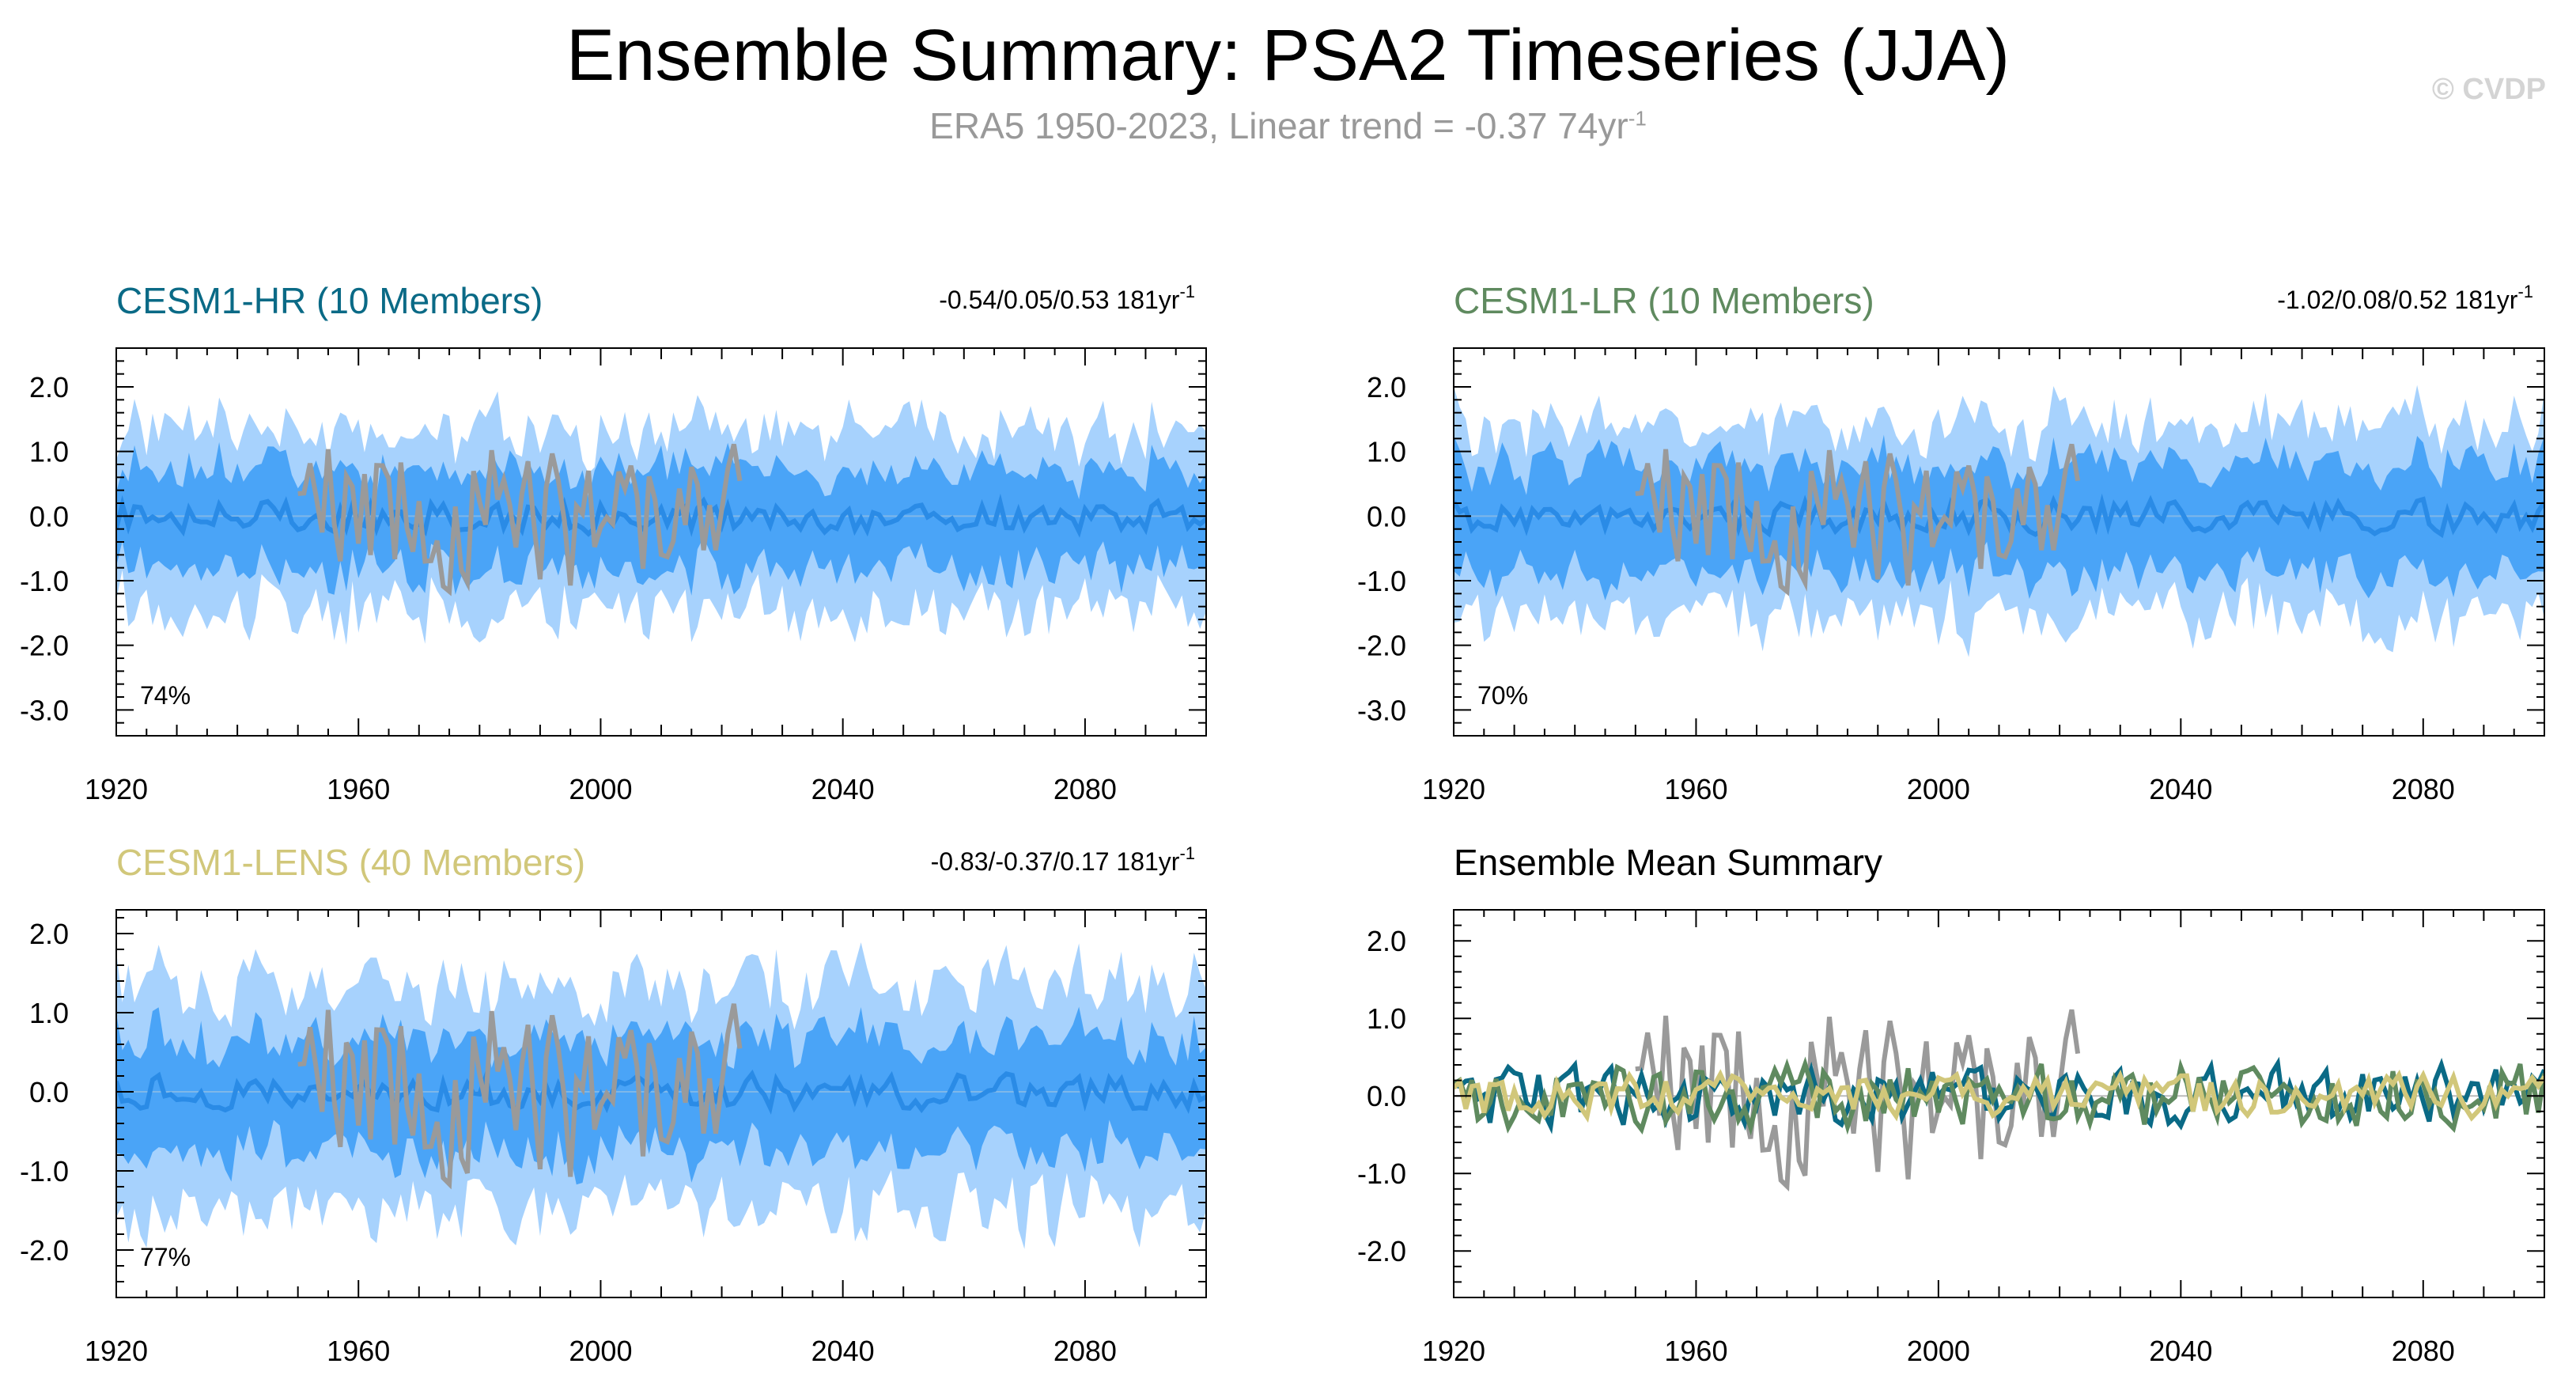 The height and width of the screenshot is (1394, 2576). What do you see at coordinates (1664, 300) in the screenshot?
I see `panel-title-lr: CESM1-LR (10 Members)` at bounding box center [1664, 300].